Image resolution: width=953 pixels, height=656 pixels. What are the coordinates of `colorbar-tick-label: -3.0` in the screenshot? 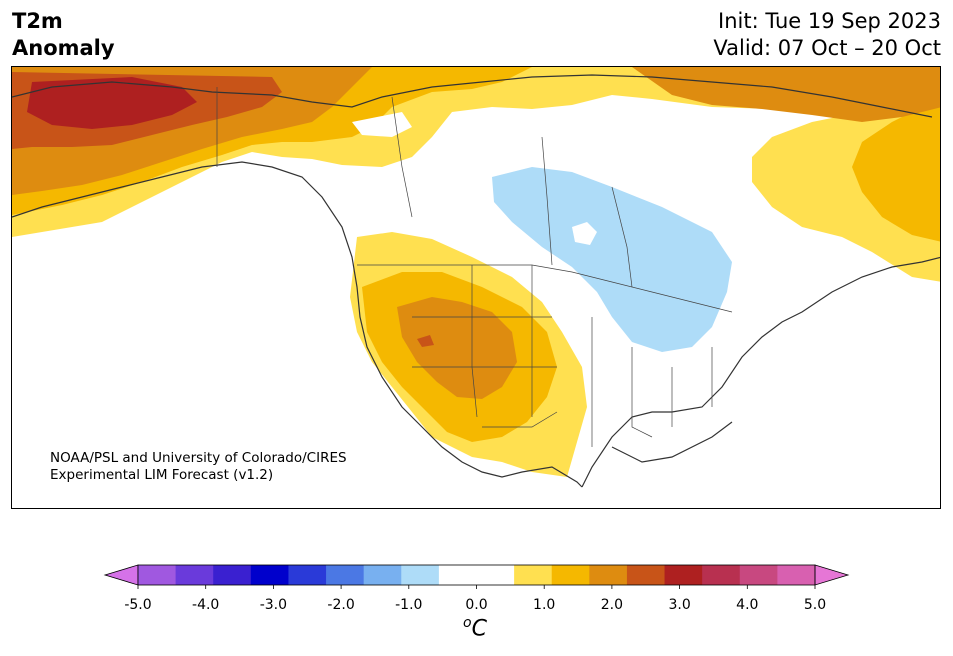 It's located at (273, 605).